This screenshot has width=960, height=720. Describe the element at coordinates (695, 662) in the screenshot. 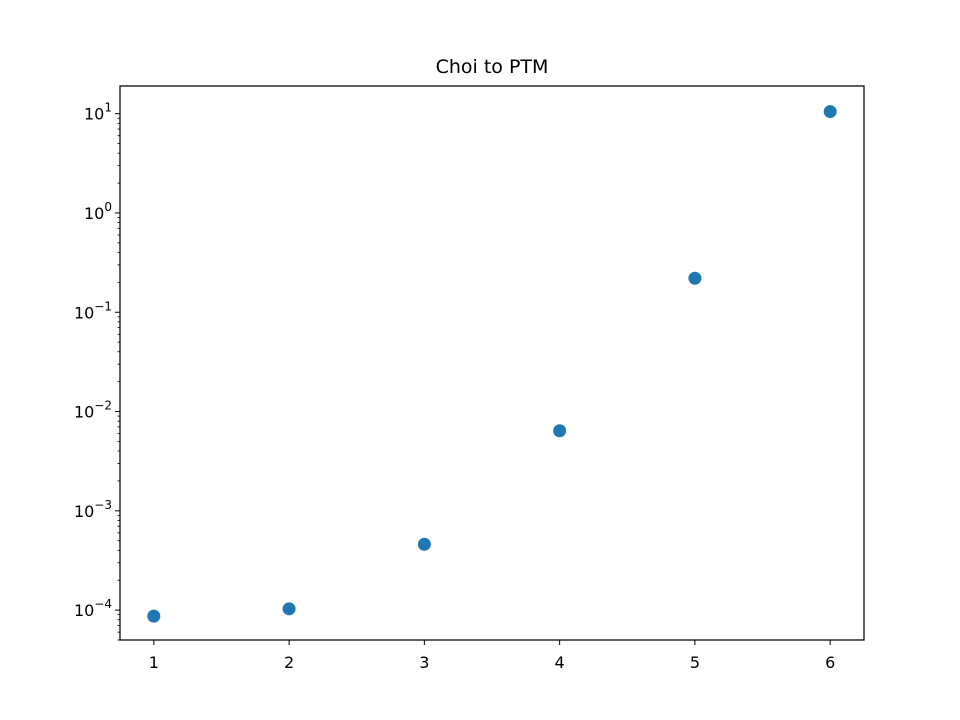

I see `x-tick-label: 5` at that location.